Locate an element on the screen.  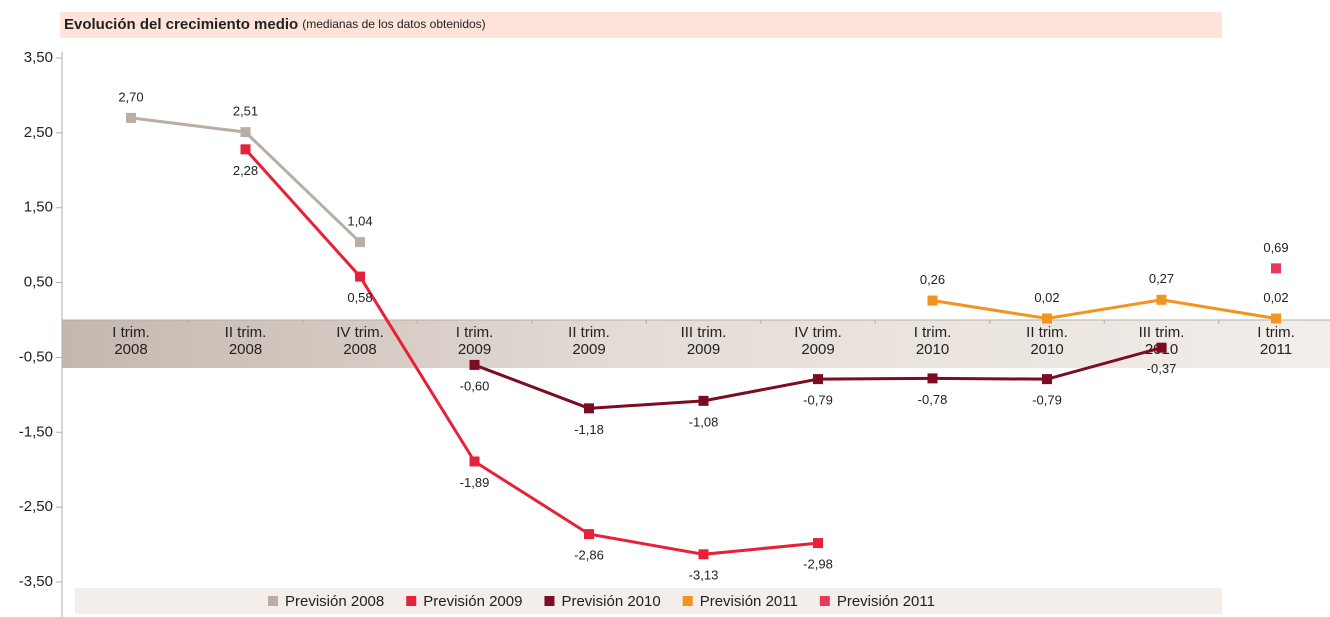
data-label: -0,37 is located at coordinates (1162, 368).